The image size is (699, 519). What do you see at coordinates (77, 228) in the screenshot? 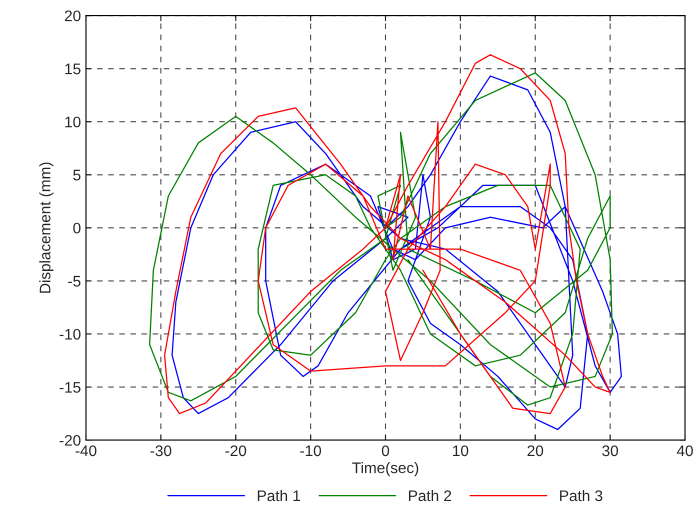
I see `y-tick-label: 0` at bounding box center [77, 228].